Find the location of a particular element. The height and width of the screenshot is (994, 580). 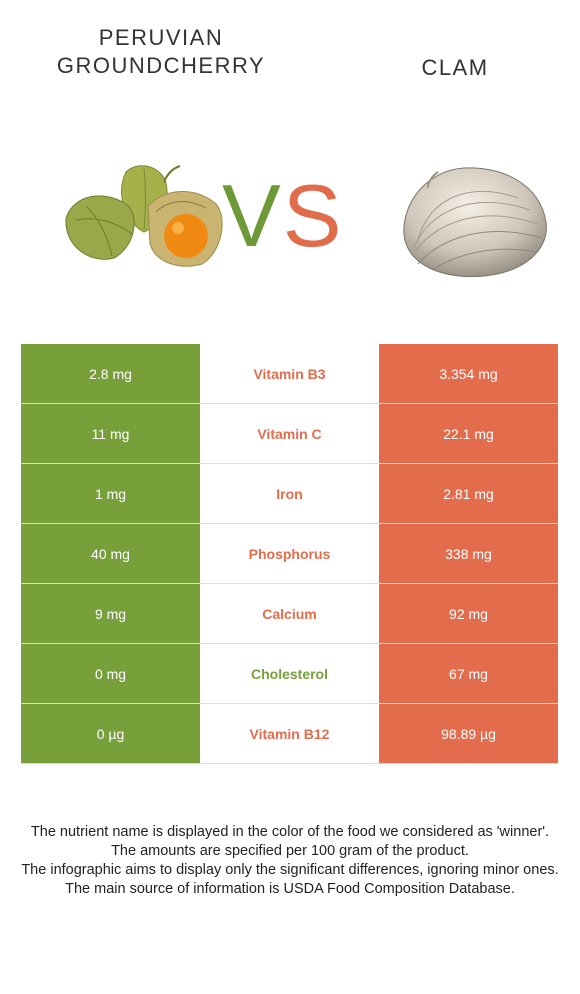

right-value-cell: 338 mg is located at coordinates (468, 553).